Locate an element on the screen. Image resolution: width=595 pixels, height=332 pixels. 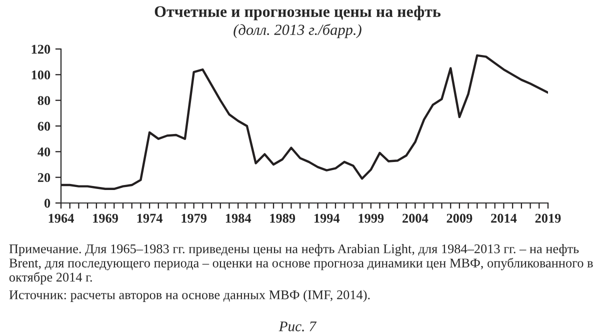
y-tick-label: 100 is located at coordinates (41, 75).